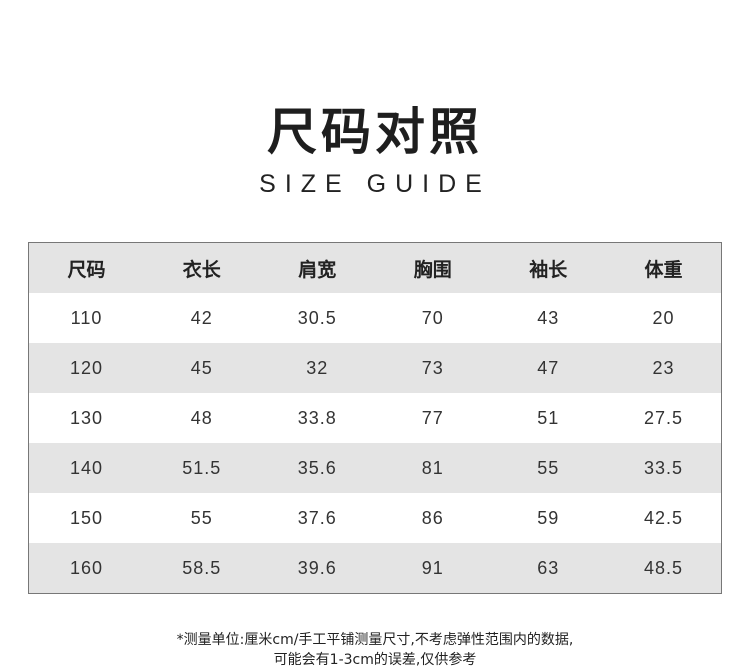  Describe the element at coordinates (86, 317) in the screenshot. I see `table-cell: 110` at that location.